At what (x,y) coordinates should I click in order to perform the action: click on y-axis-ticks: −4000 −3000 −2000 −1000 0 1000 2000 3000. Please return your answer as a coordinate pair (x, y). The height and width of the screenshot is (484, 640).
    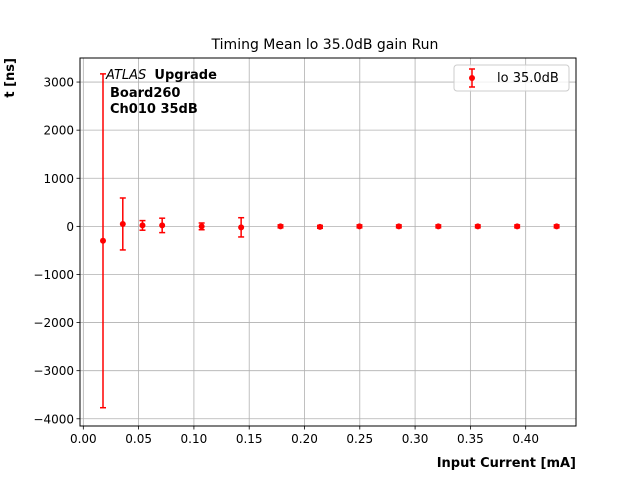
    Looking at the image, I should click on (56, 251).